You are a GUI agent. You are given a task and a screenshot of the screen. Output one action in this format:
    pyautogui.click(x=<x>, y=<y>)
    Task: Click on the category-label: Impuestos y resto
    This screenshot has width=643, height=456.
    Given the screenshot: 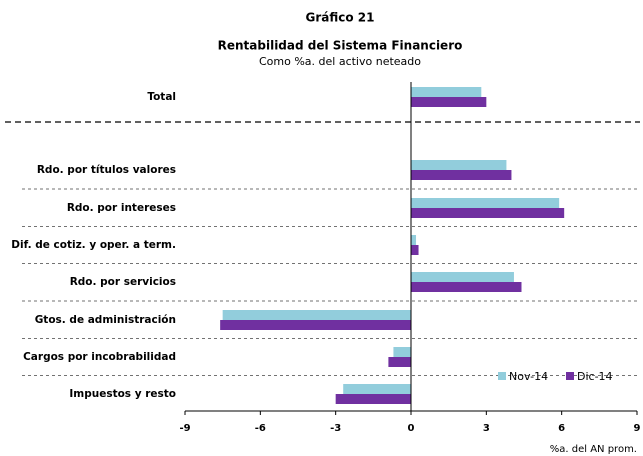 What is the action you would take?
    pyautogui.click(x=122, y=394)
    